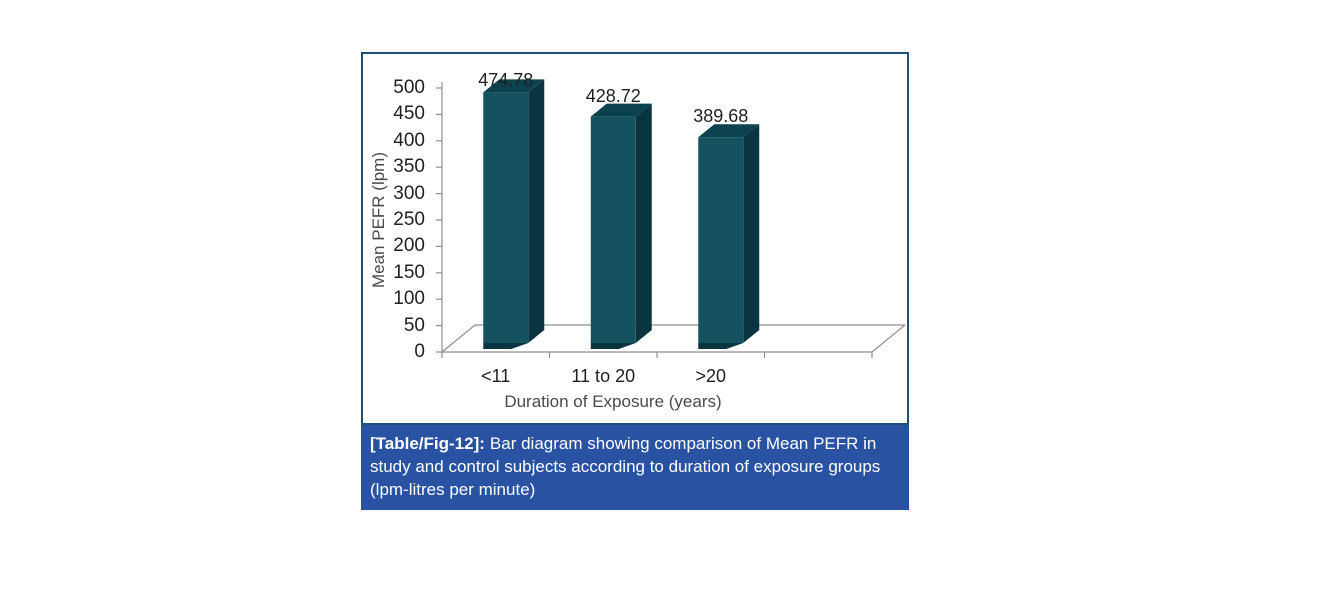 The width and height of the screenshot is (1341, 605). I want to click on y-tick-label: 0, so click(419, 351).